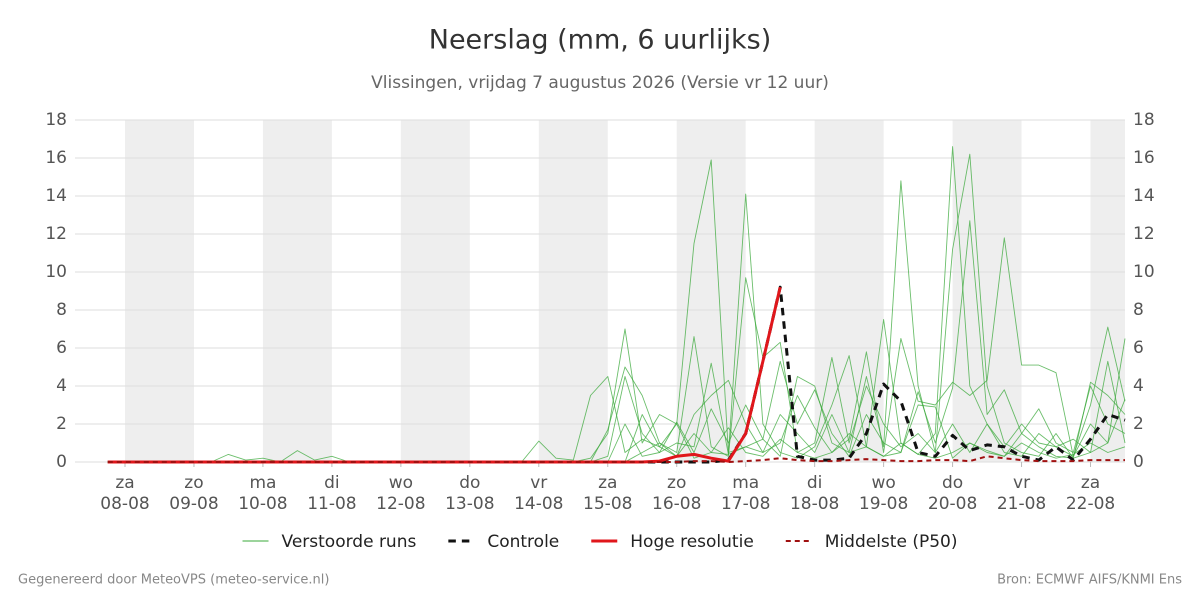 The height and width of the screenshot is (600, 1200). What do you see at coordinates (1138, 310) in the screenshot?
I see `y2-tick-label: 8` at bounding box center [1138, 310].